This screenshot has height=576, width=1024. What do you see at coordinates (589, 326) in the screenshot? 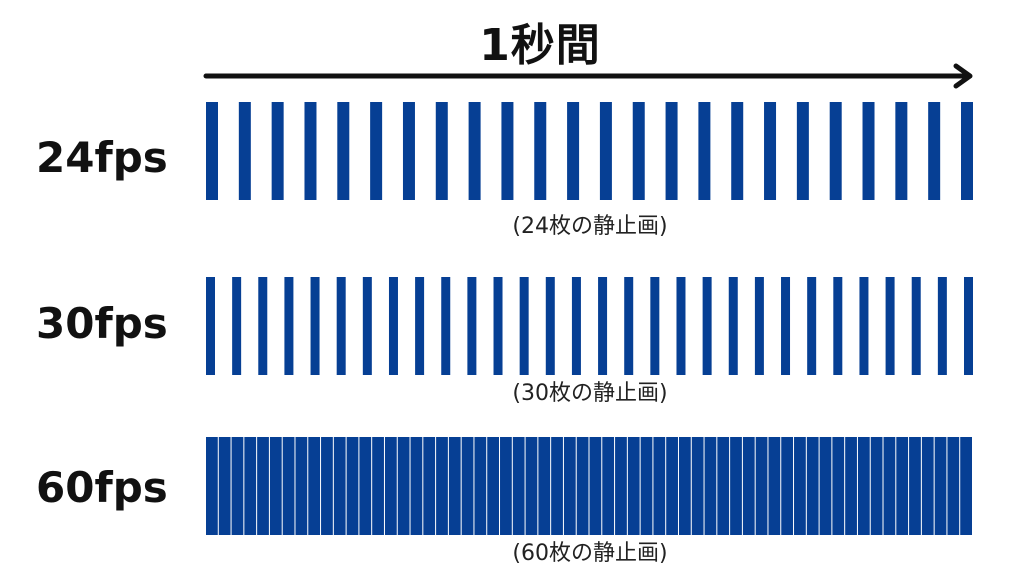
I see `frames-strip-30fps` at bounding box center [589, 326].